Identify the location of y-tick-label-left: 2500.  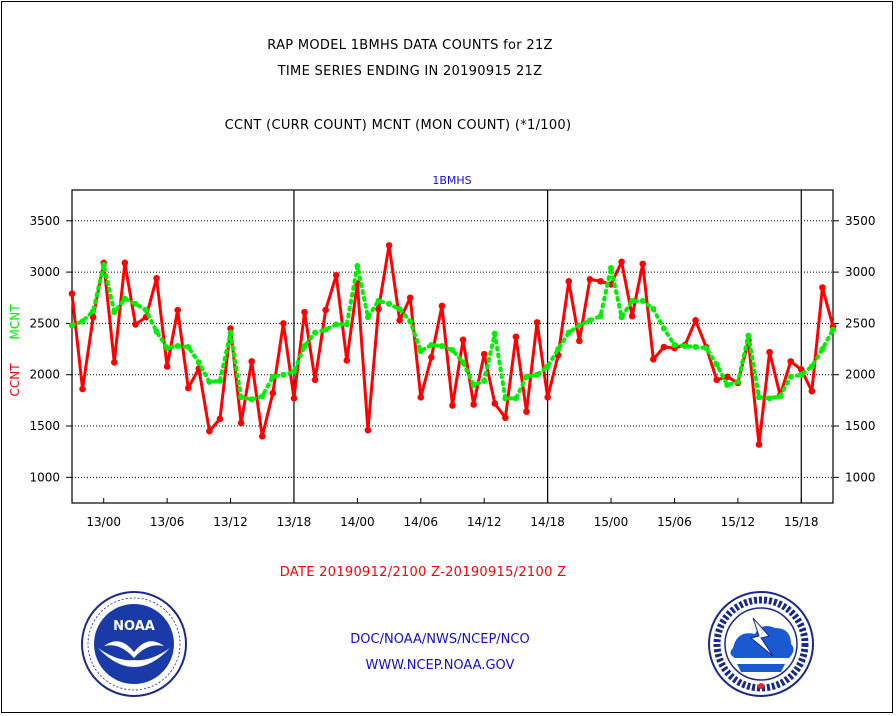
(44, 323).